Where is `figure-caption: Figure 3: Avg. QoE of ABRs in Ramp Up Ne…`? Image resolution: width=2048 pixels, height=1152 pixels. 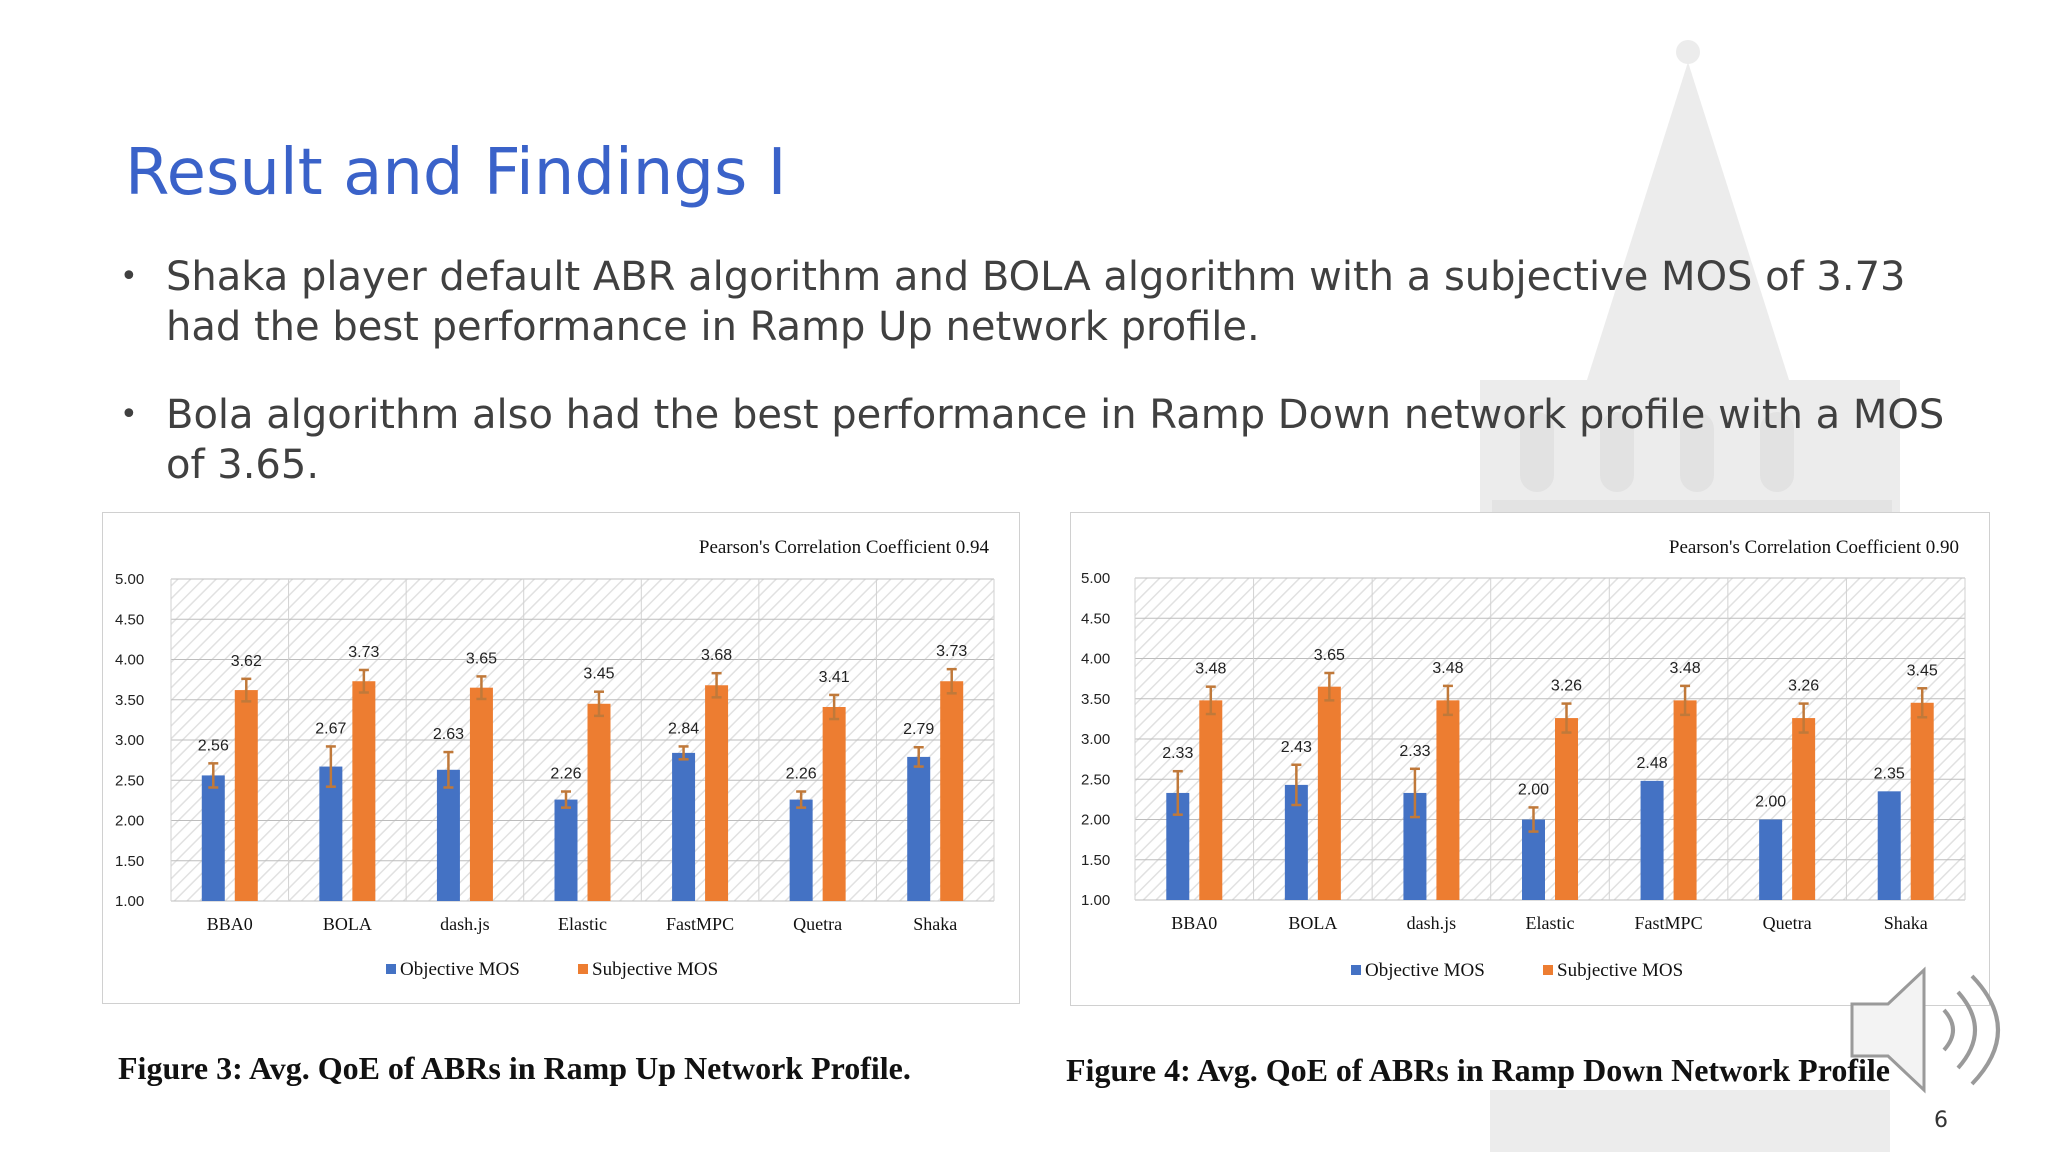
figure-caption: Figure 3: Avg. QoE of ABRs in Ramp Up Ne… is located at coordinates (514, 1068).